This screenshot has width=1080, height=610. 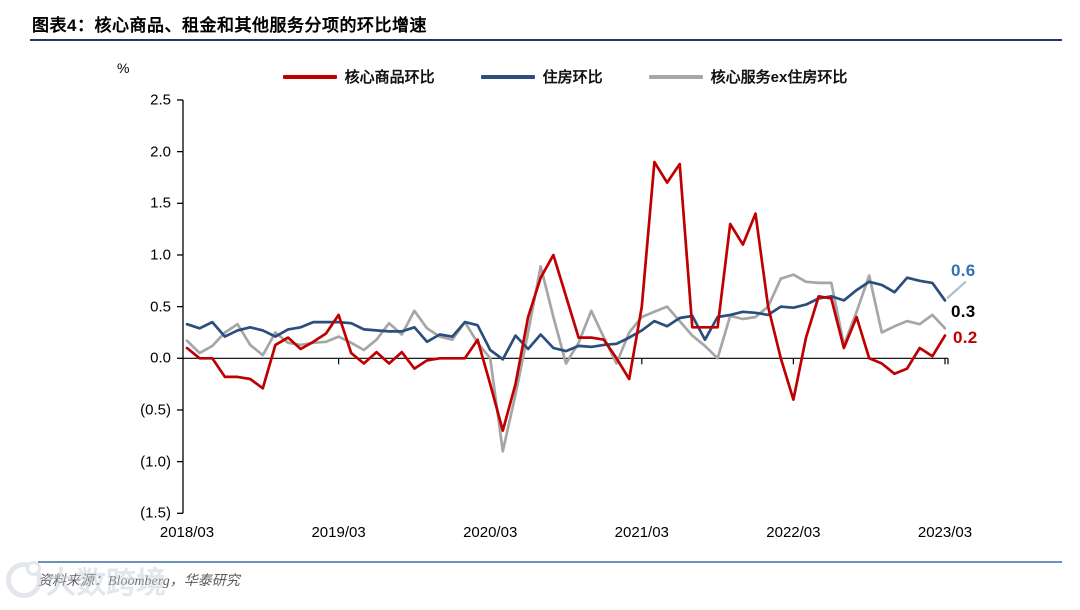 I want to click on title-divider, so click(x=546, y=40).